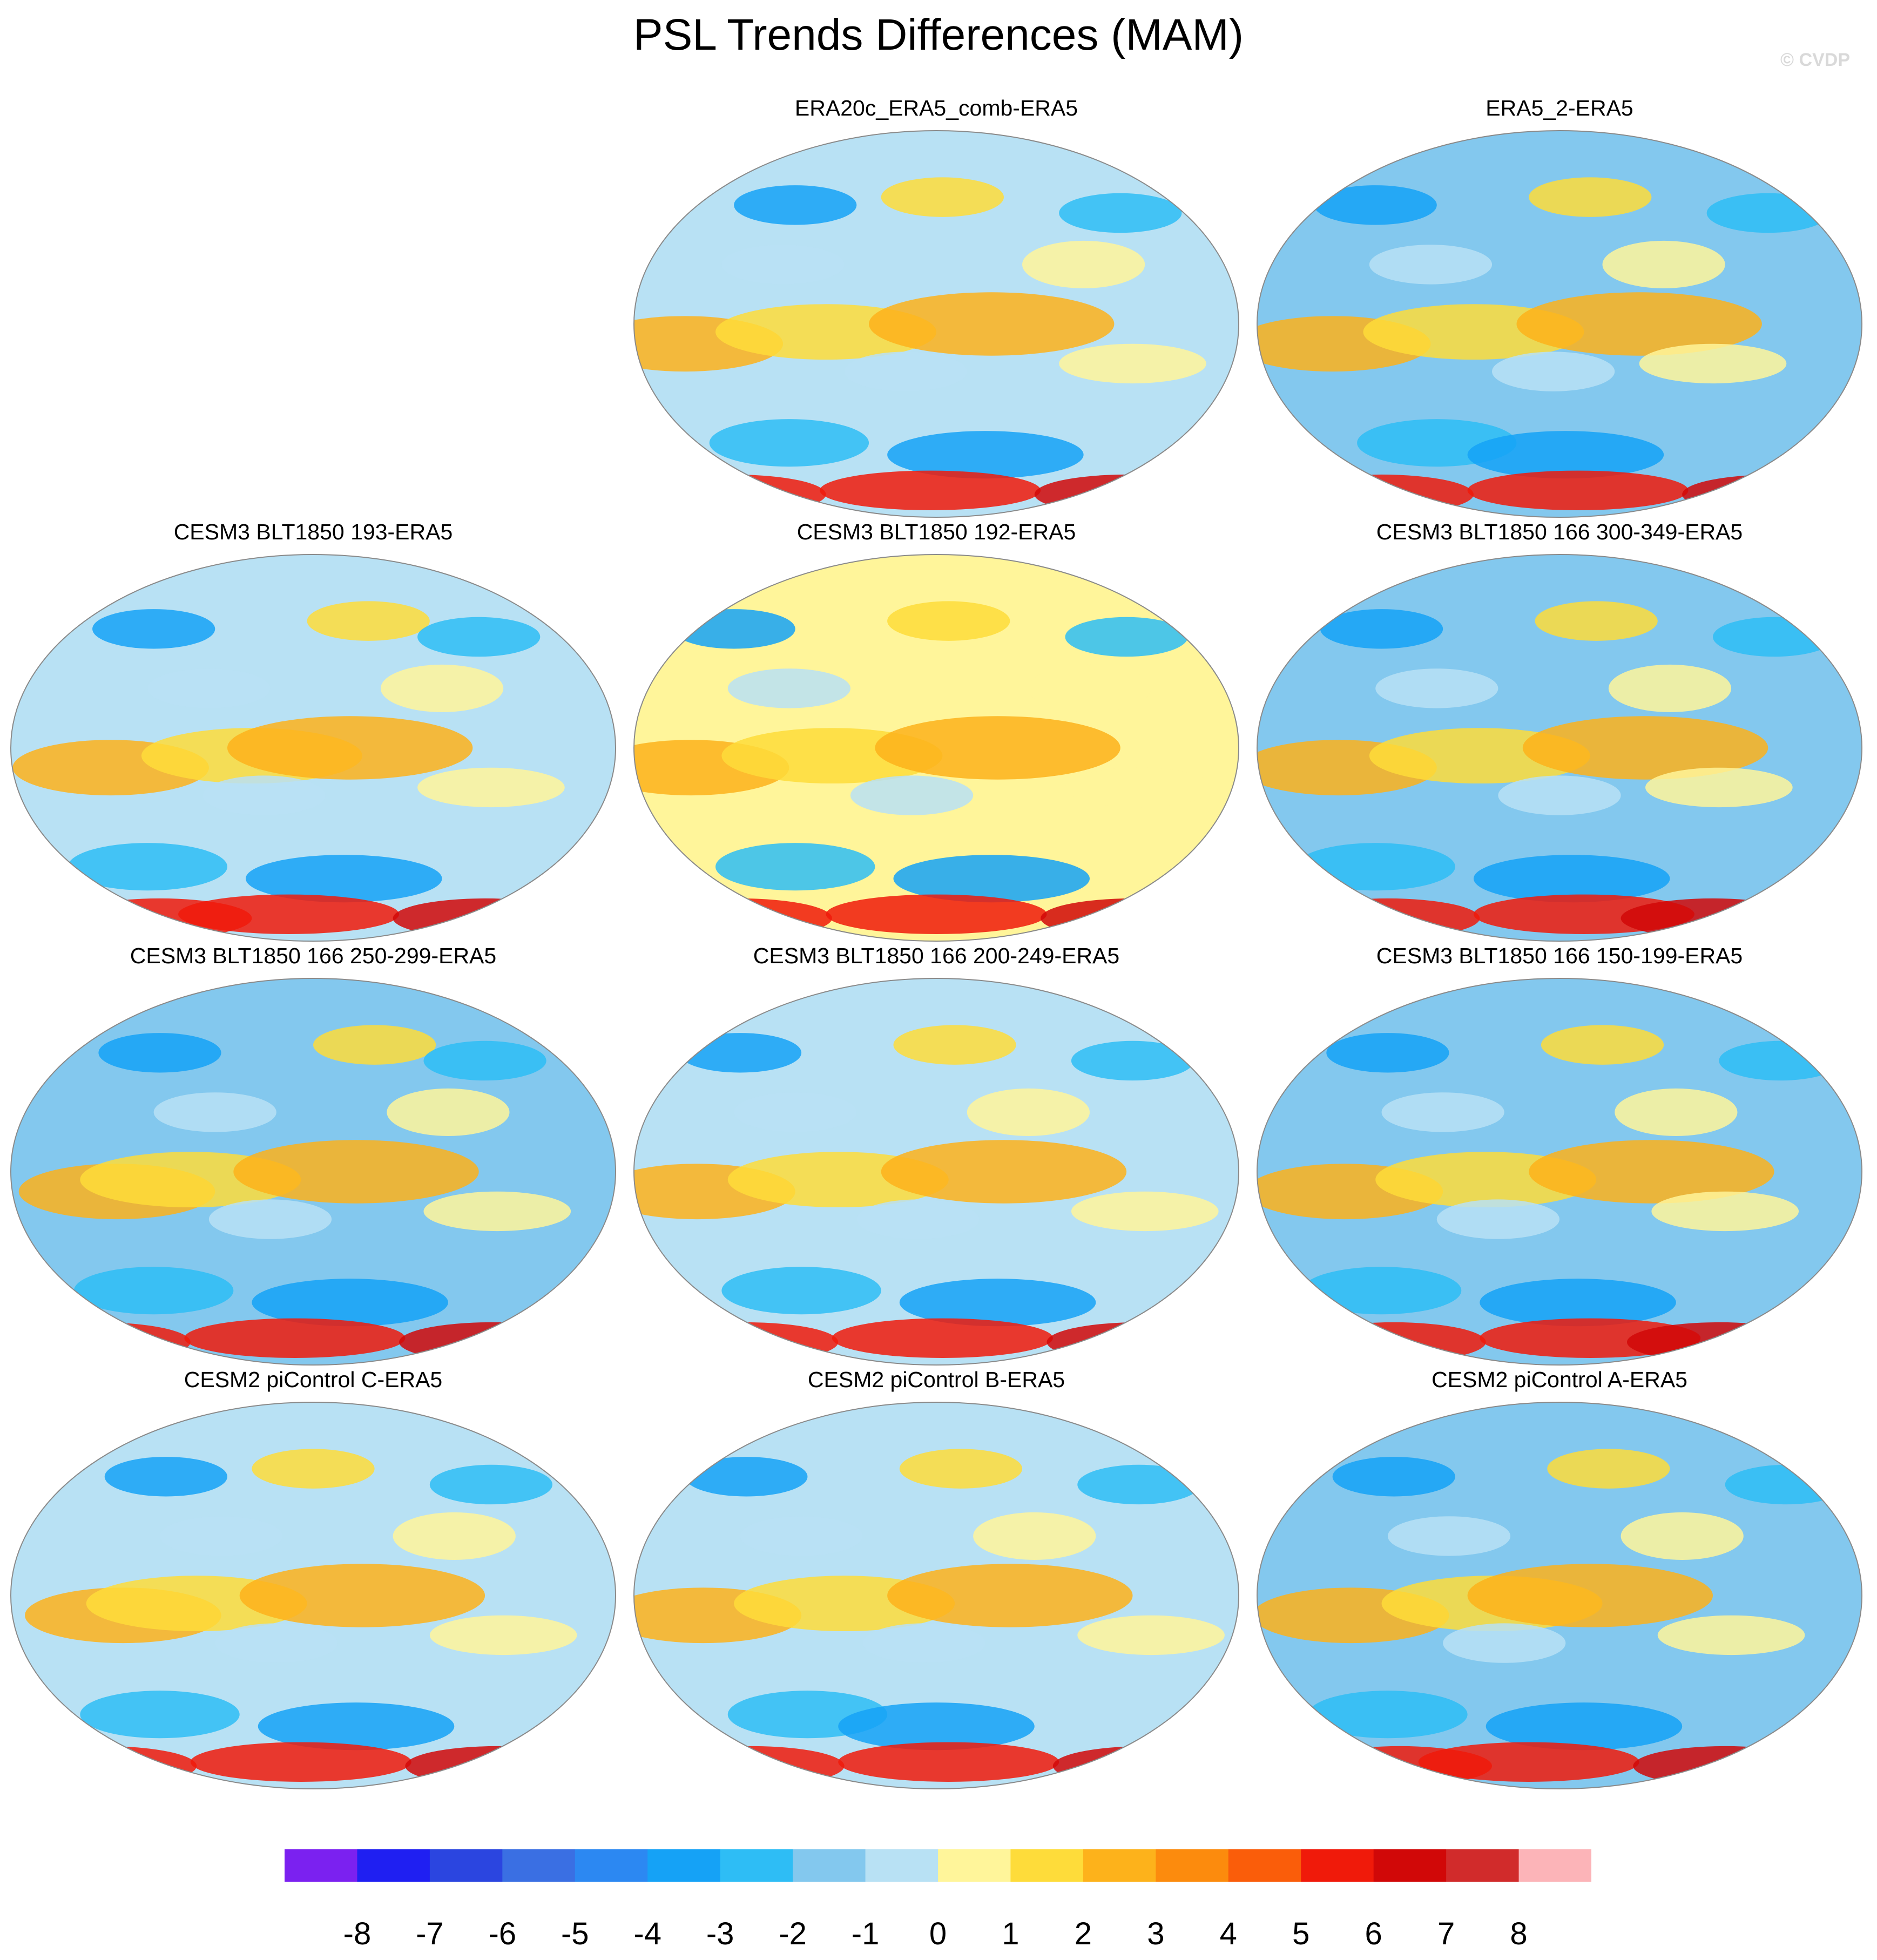 The height and width of the screenshot is (1960, 1877). I want to click on map-cesm2-c, so click(313, 1595).